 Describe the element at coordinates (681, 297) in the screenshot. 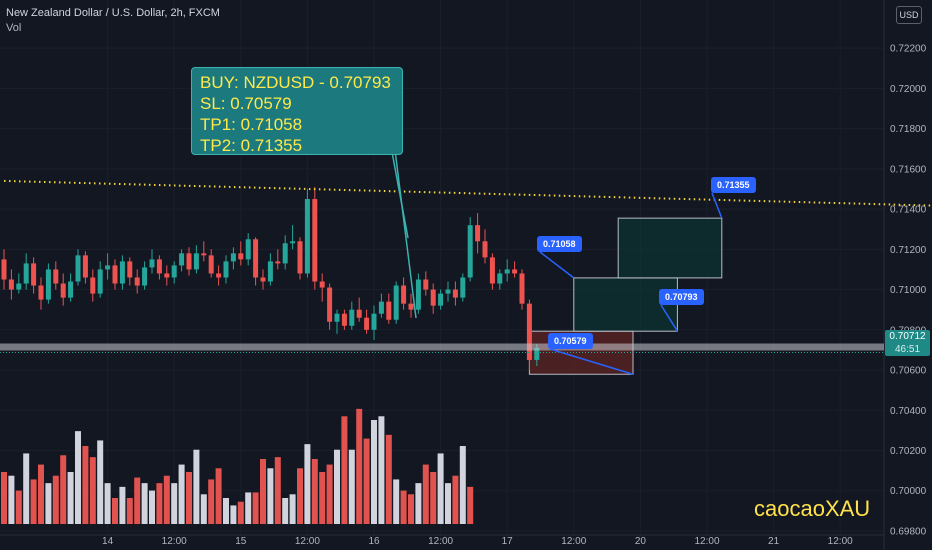

I see `entry-price-label: 0.70793` at that location.